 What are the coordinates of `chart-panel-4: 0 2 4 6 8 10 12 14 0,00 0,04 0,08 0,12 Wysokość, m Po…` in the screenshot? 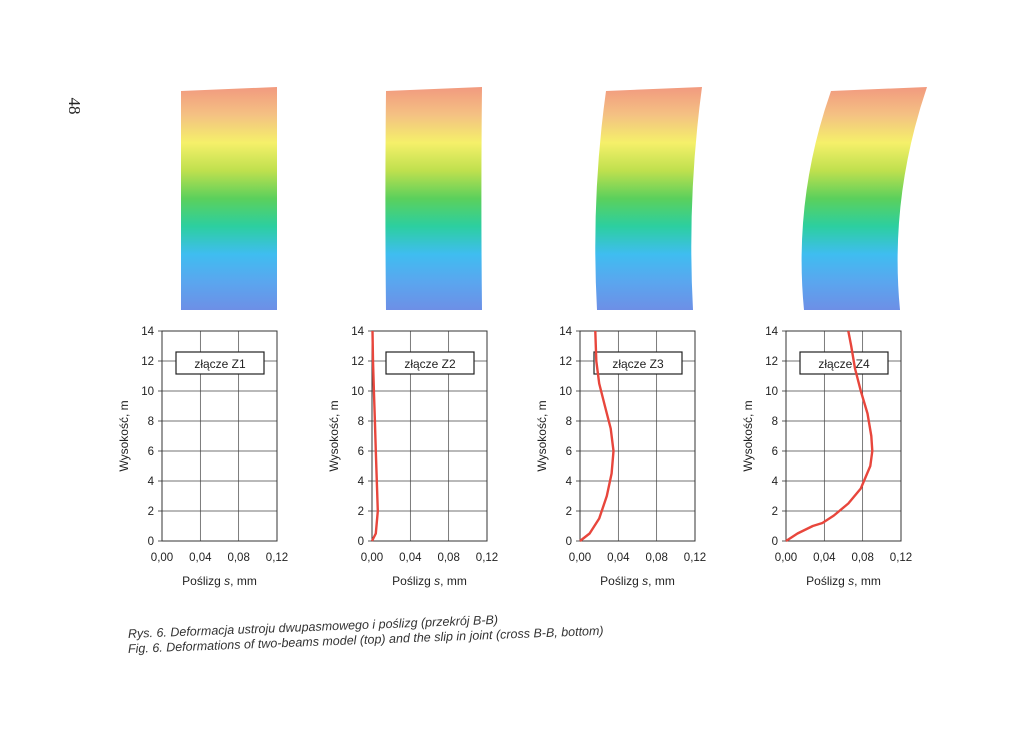 It's located at (834, 337).